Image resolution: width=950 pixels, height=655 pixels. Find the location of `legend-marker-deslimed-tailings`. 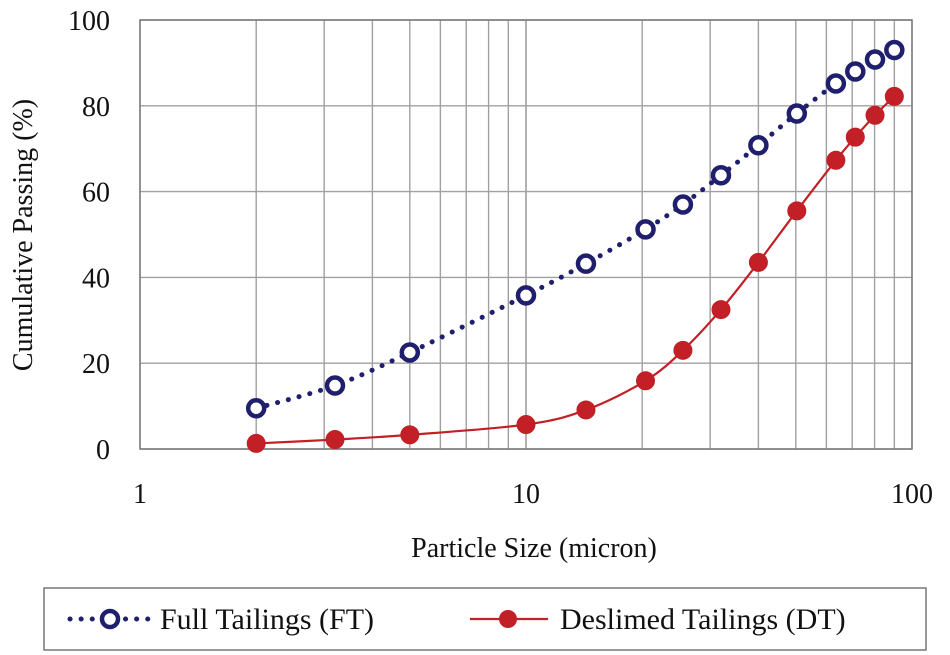

legend-marker-deslimed-tailings is located at coordinates (508, 619).